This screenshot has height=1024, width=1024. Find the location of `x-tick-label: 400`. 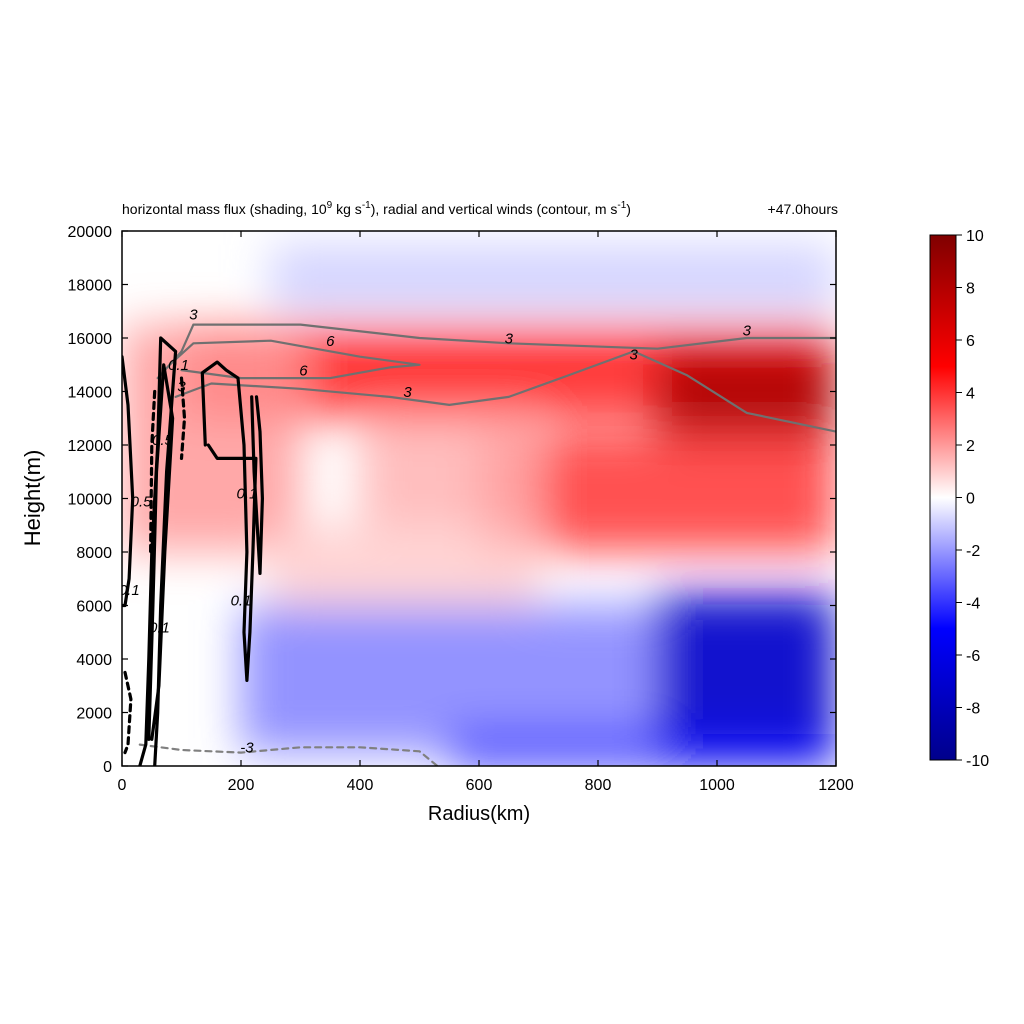

x-tick-label: 400 is located at coordinates (360, 785).